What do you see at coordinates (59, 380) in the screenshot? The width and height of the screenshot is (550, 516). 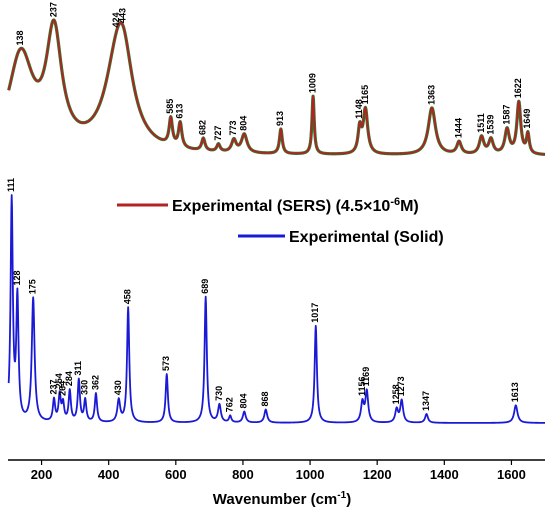 I see `solid-peak-label: 254` at bounding box center [59, 380].